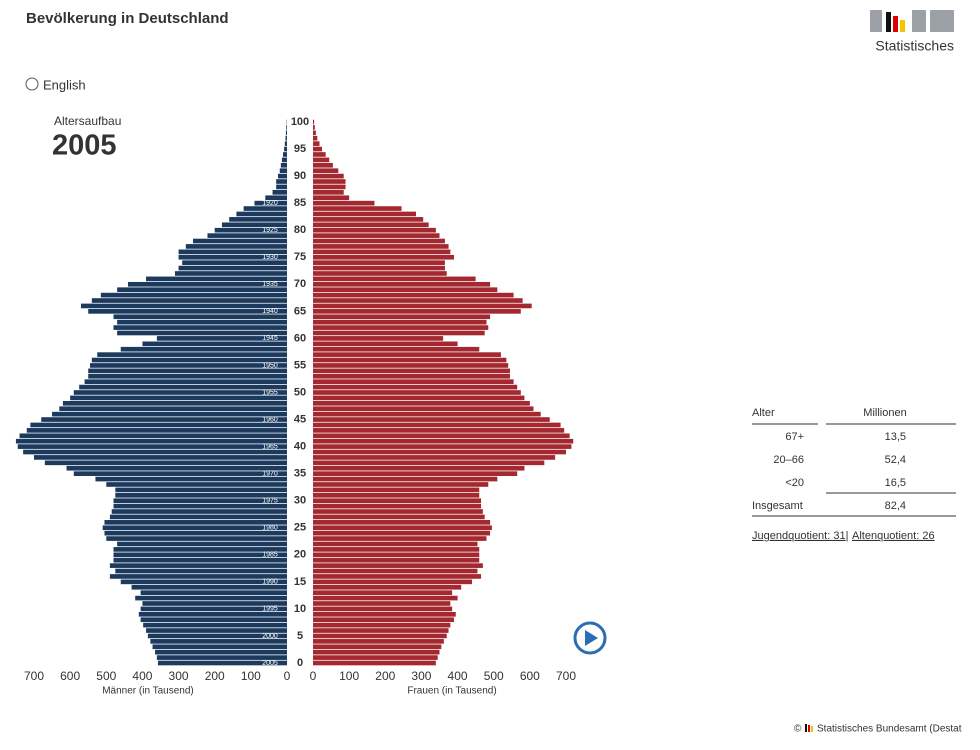 The width and height of the screenshot is (980, 750). Describe the element at coordinates (799, 536) in the screenshot. I see `quotient: Jugendquotient: 31` at that location.